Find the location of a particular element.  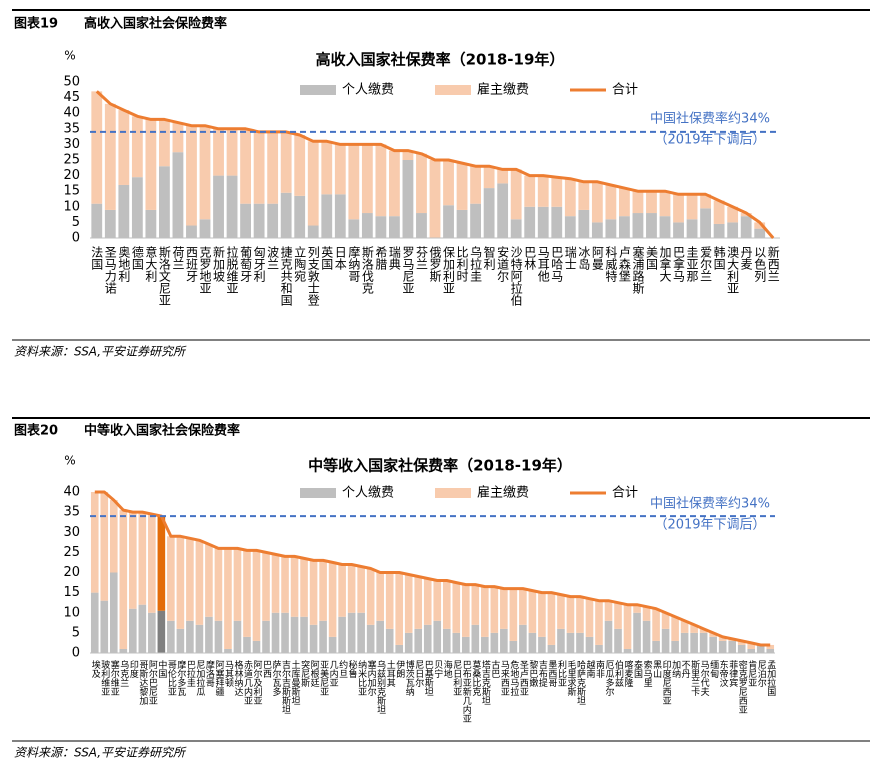

x-tick-label: 几内亚 is located at coordinates (333, 673).